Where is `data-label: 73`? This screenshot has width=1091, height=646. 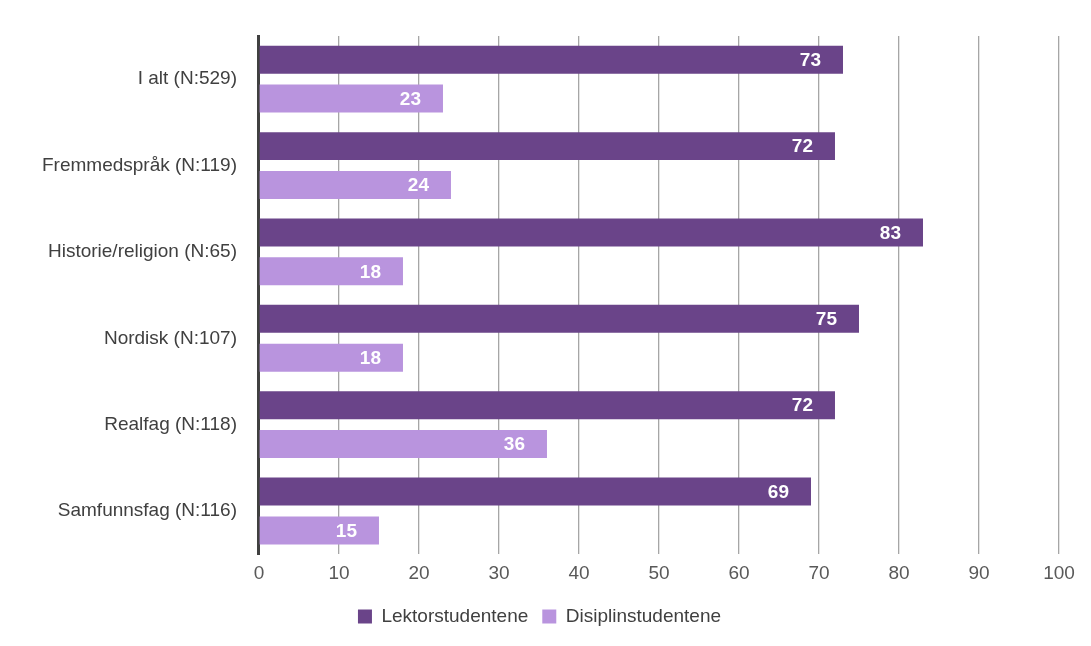 data-label: 73 is located at coordinates (810, 59).